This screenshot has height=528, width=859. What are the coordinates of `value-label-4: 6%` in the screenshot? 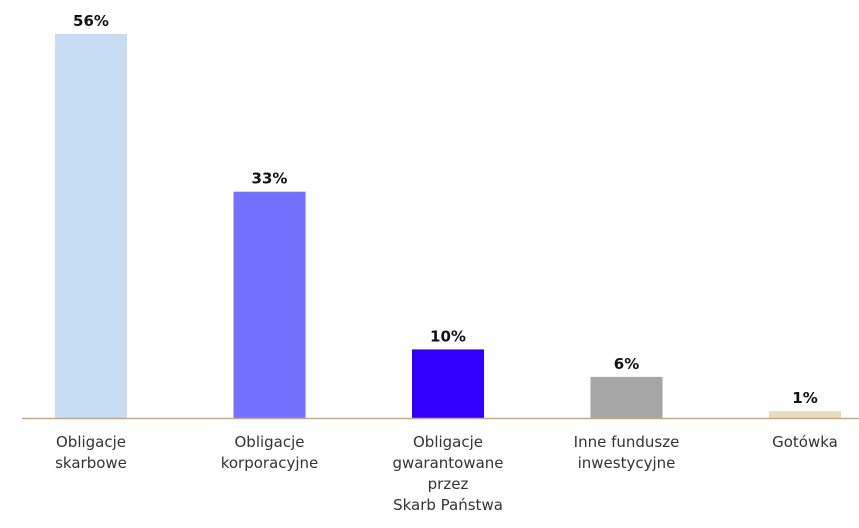 It's located at (626, 364).